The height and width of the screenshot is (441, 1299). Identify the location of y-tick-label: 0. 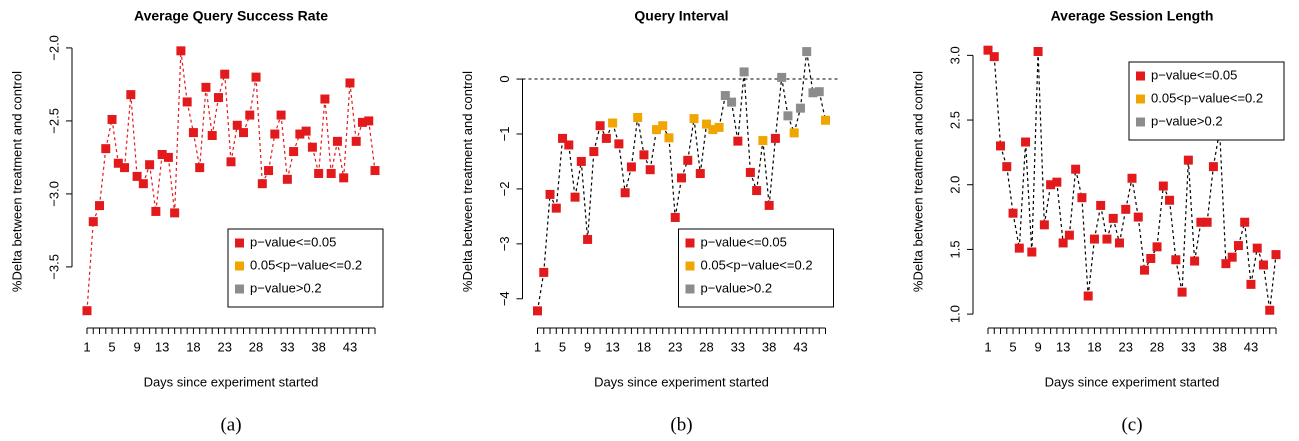
(504, 78).